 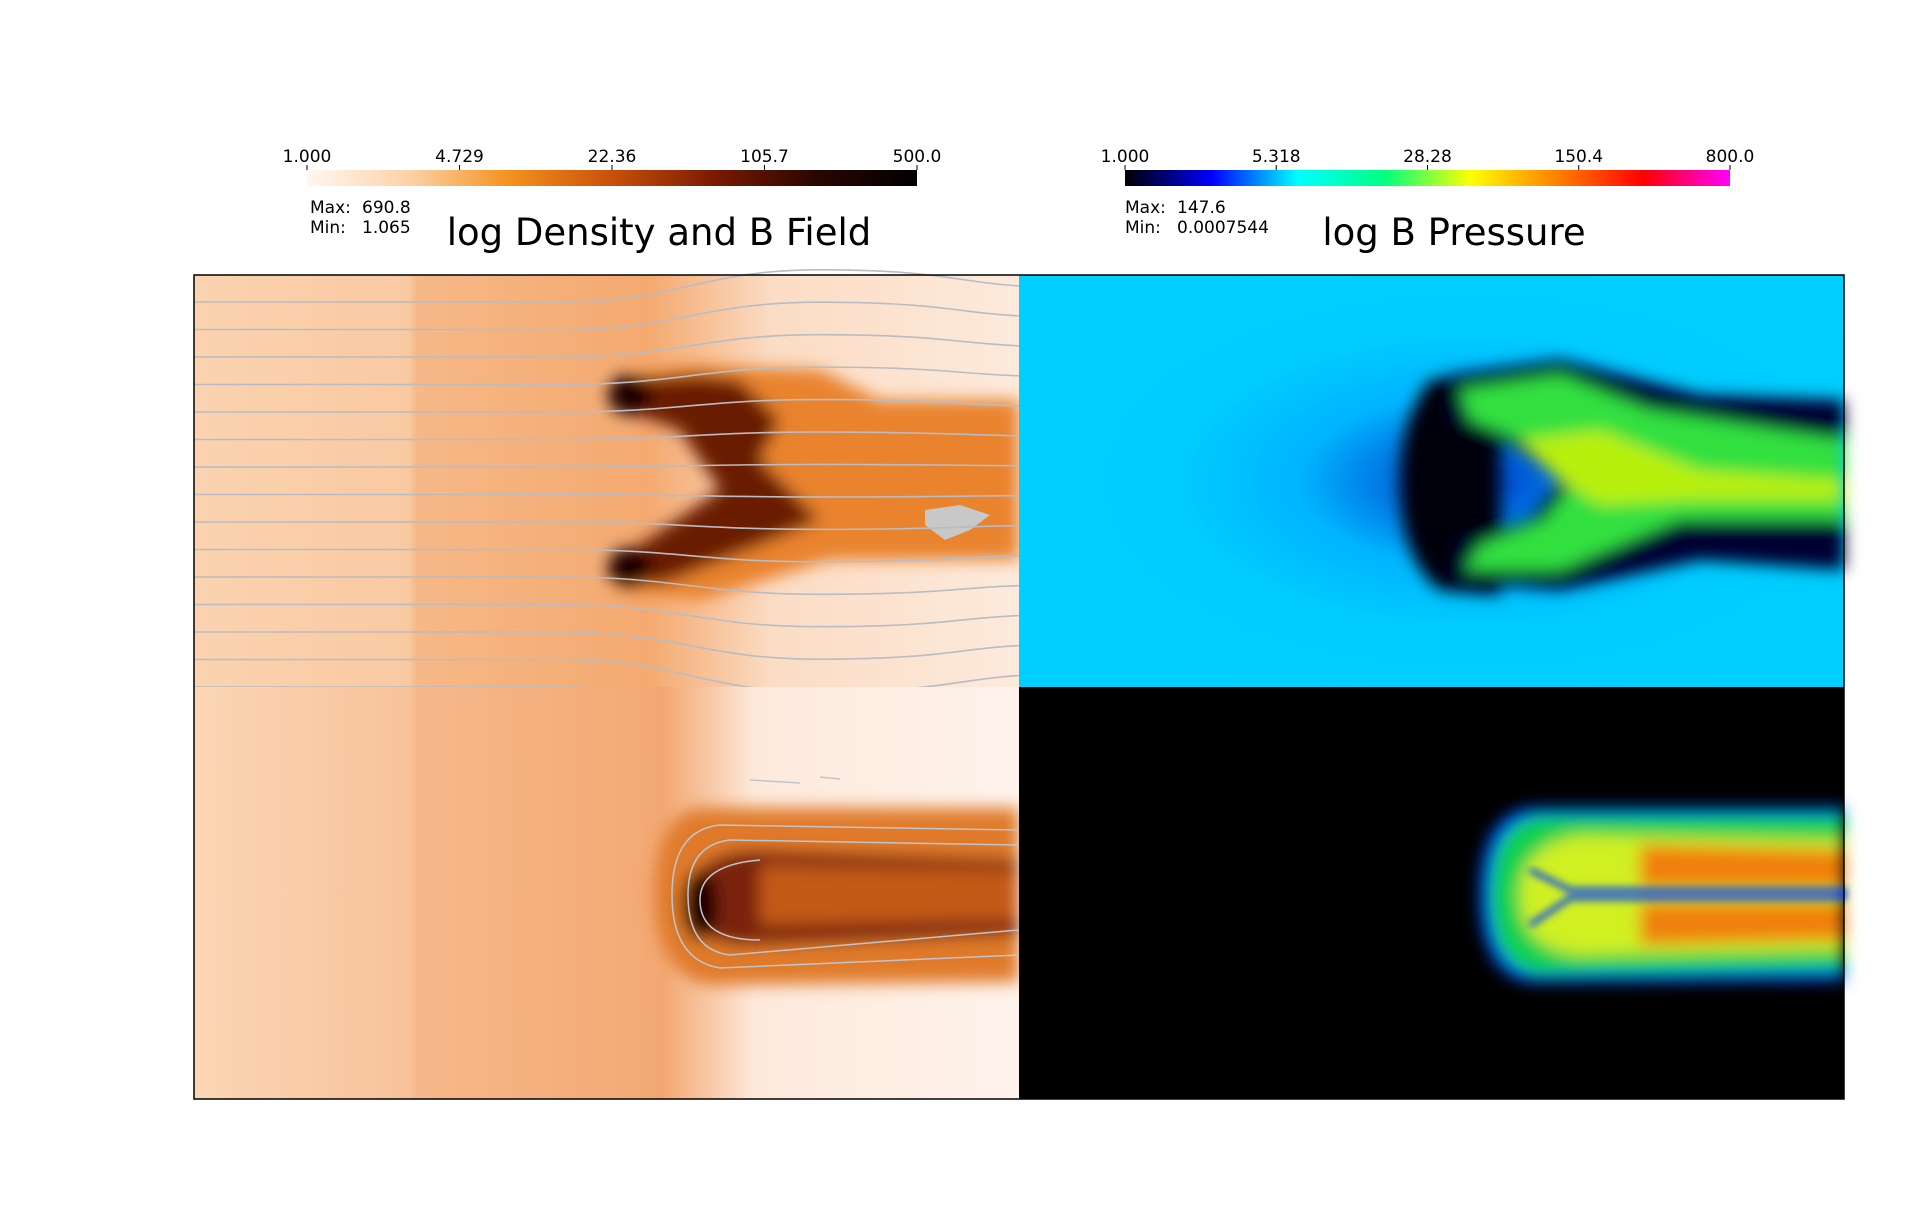 What do you see at coordinates (606, 481) in the screenshot?
I see `density-field-top` at bounding box center [606, 481].